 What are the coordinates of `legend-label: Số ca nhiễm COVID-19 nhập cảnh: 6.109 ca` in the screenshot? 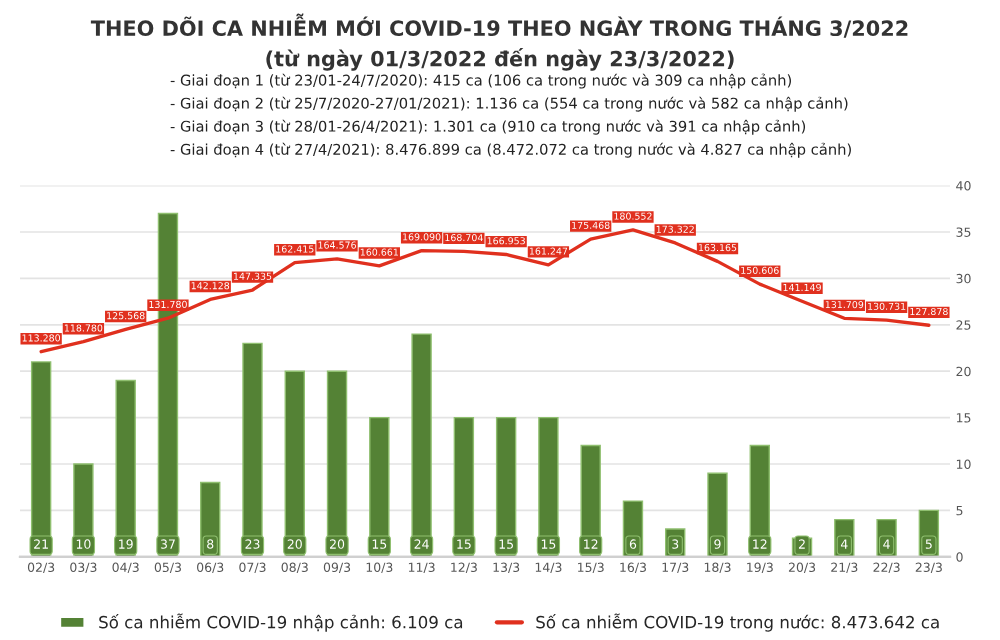 It's located at (281, 622).